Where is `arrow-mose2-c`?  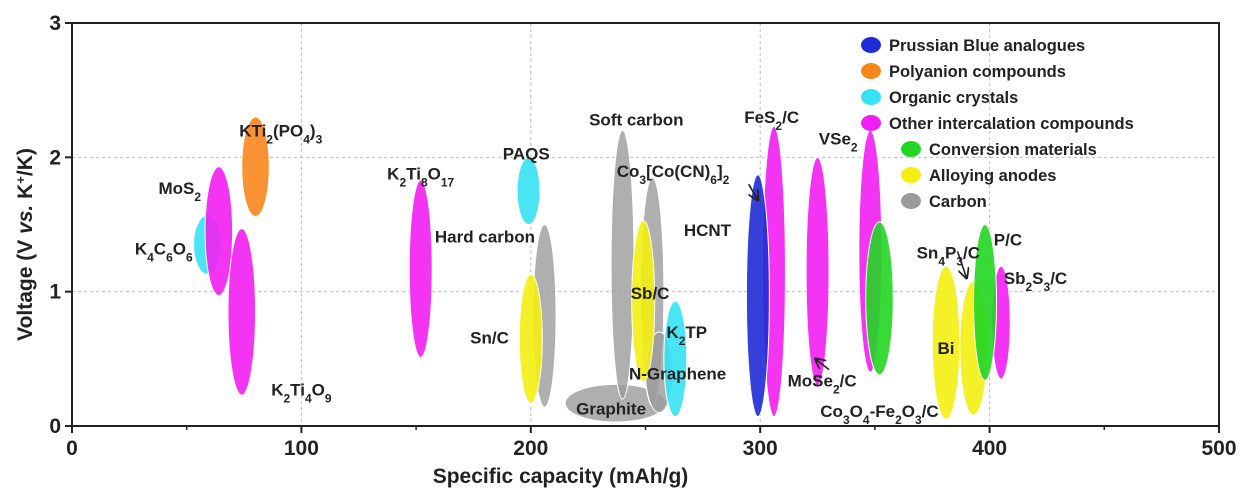 arrow-mose2-c is located at coordinates (822, 365).